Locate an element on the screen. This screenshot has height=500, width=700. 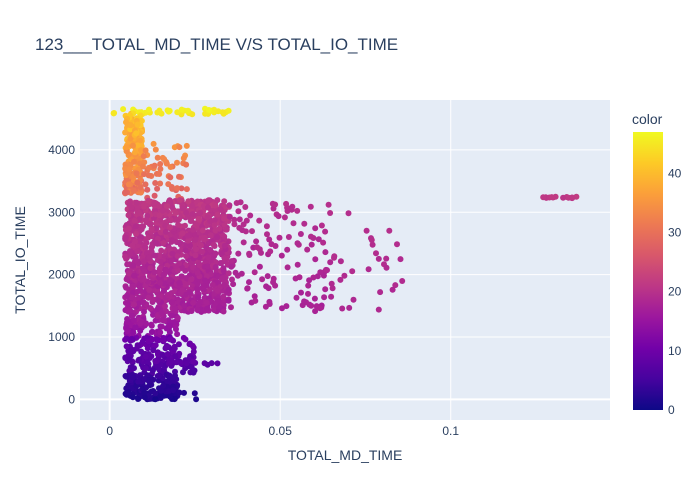
y-tick-label: 4000 is located at coordinates (61, 150).